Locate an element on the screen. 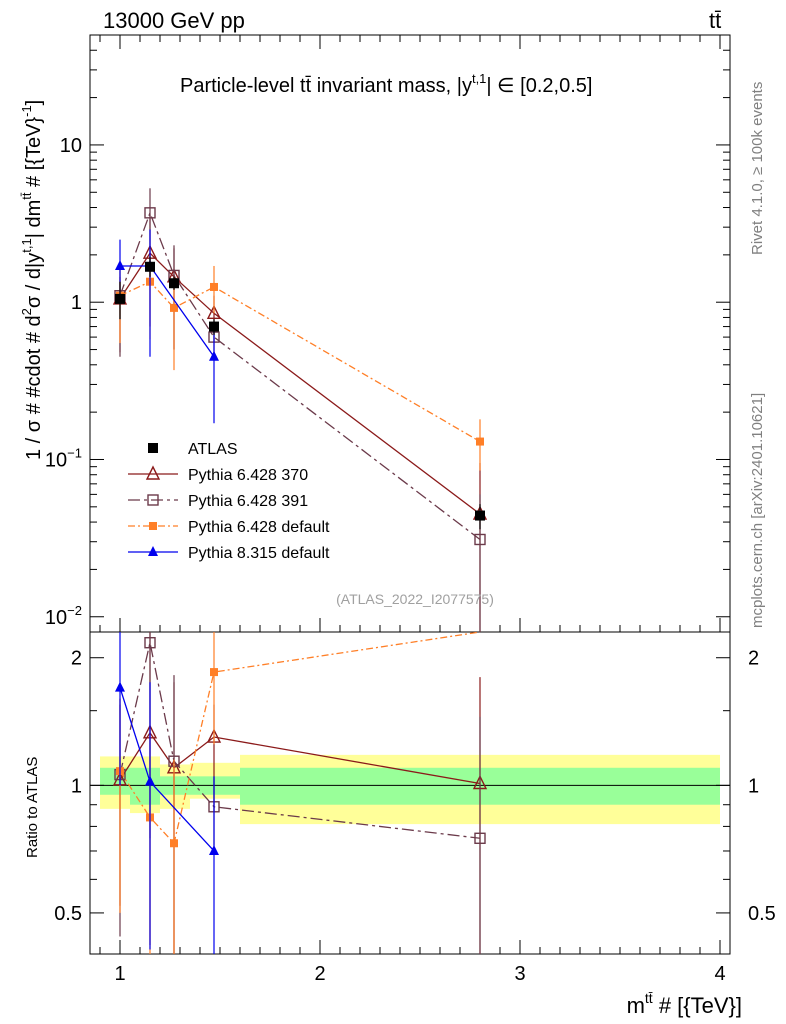 The width and height of the screenshot is (786, 1024). main-line-pythia-8-315-default is located at coordinates (167, 311).